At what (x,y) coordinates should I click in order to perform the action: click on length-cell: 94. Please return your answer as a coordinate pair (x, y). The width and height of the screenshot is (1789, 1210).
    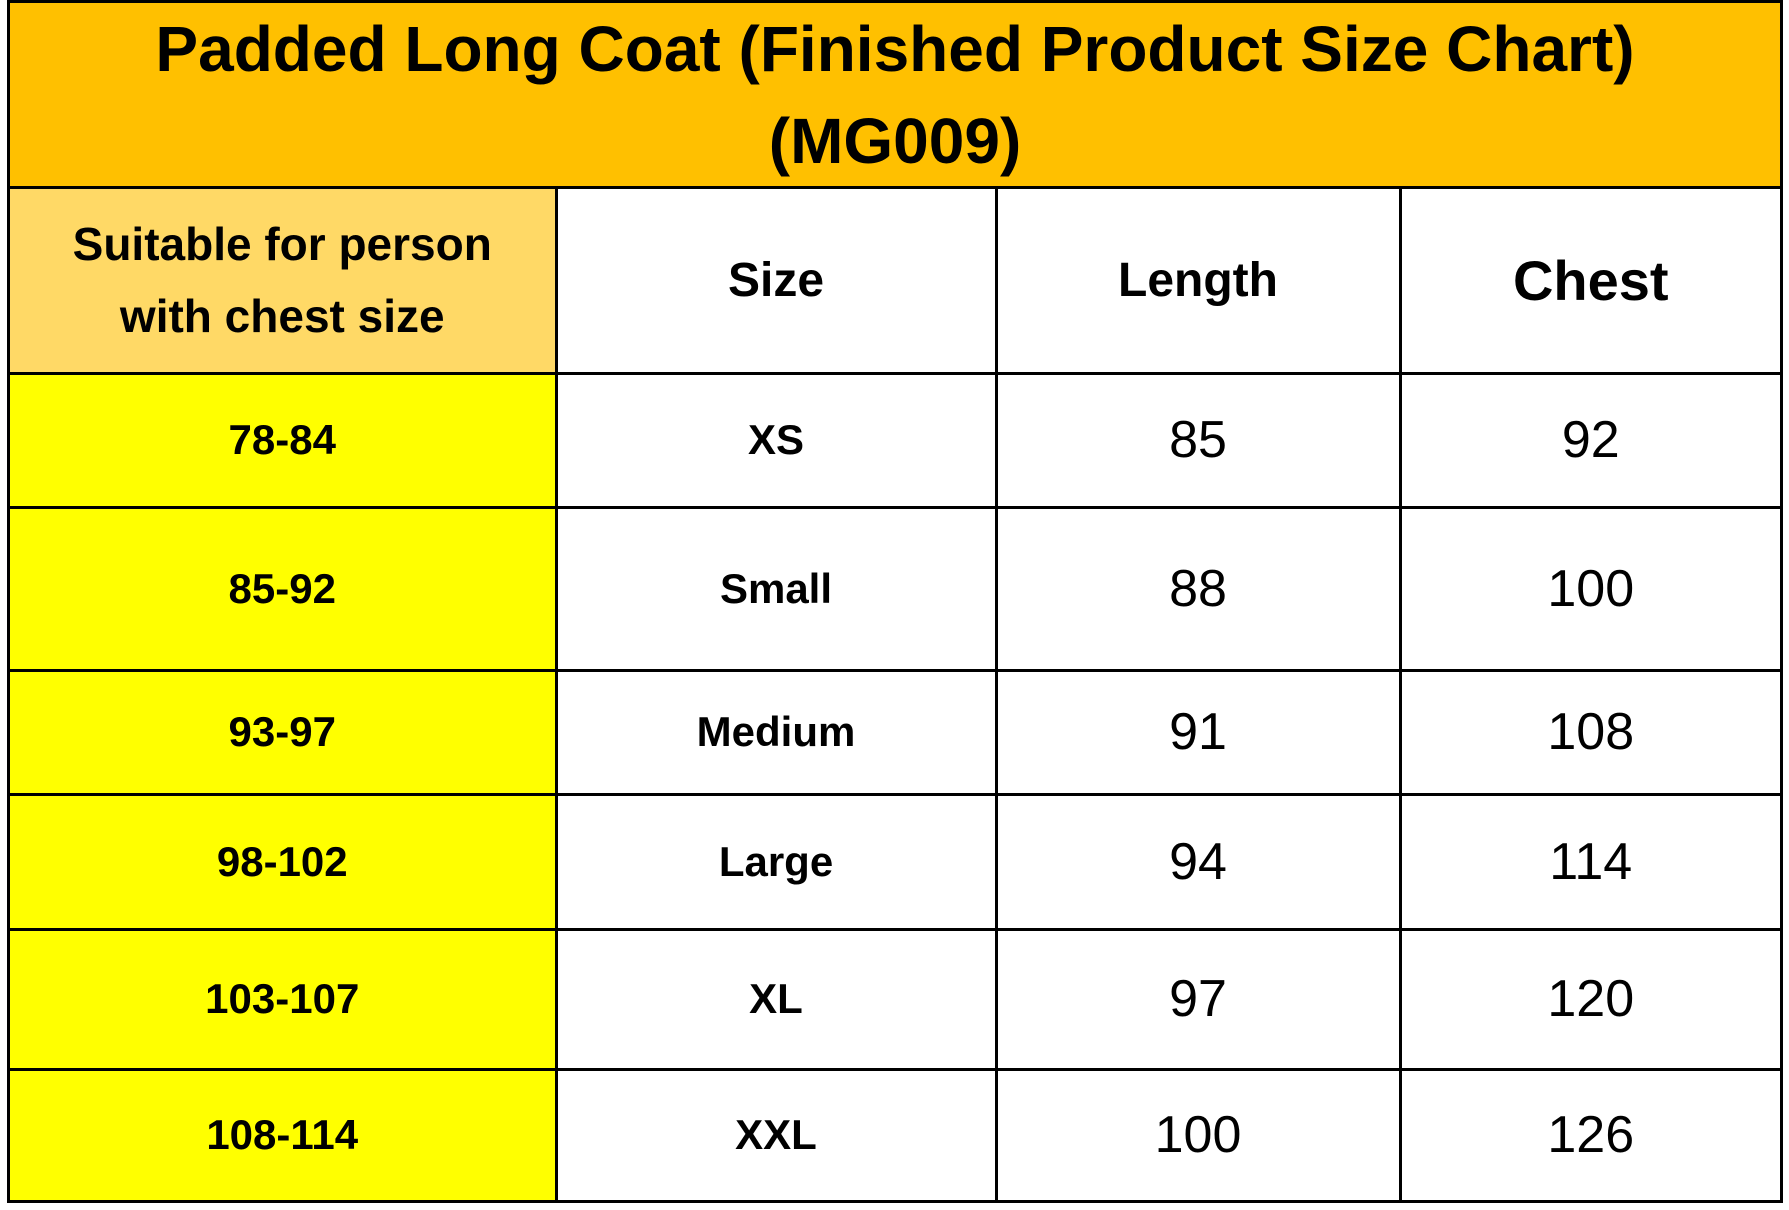
    Looking at the image, I should click on (1198, 861).